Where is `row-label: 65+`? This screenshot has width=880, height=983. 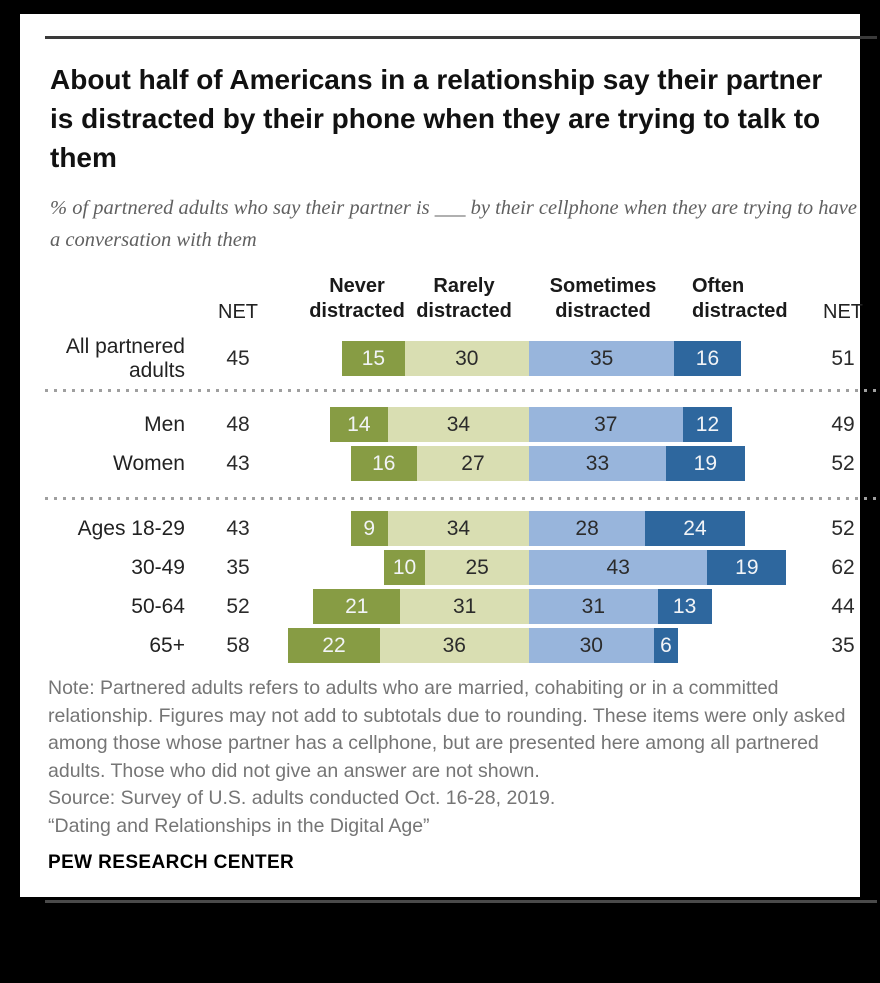
row-label: 65+ is located at coordinates (167, 645).